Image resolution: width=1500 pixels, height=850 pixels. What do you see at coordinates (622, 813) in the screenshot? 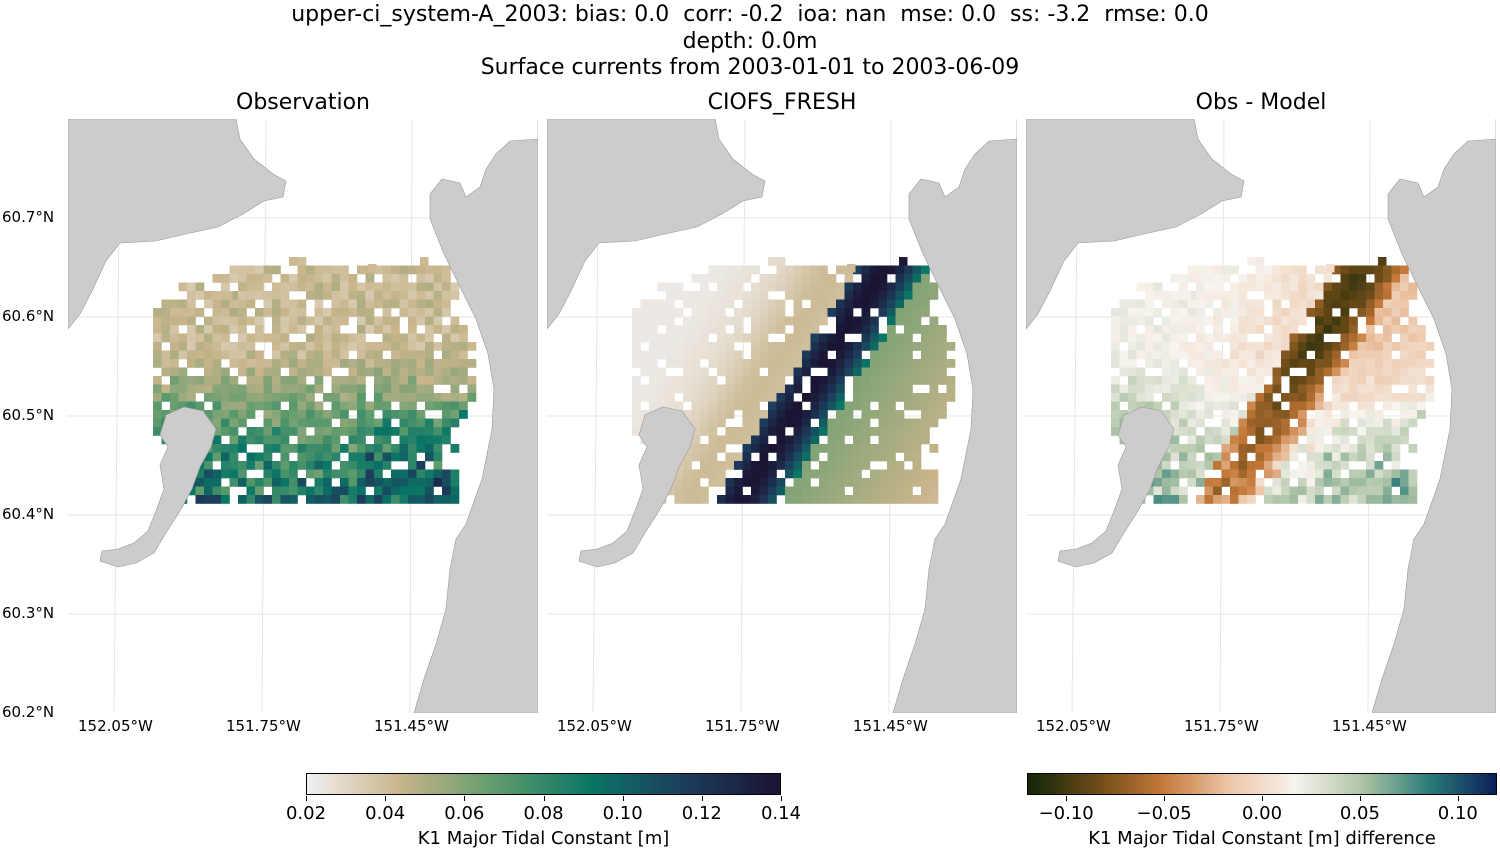
I see `colorbar-tick-label: 0.10` at bounding box center [622, 813].